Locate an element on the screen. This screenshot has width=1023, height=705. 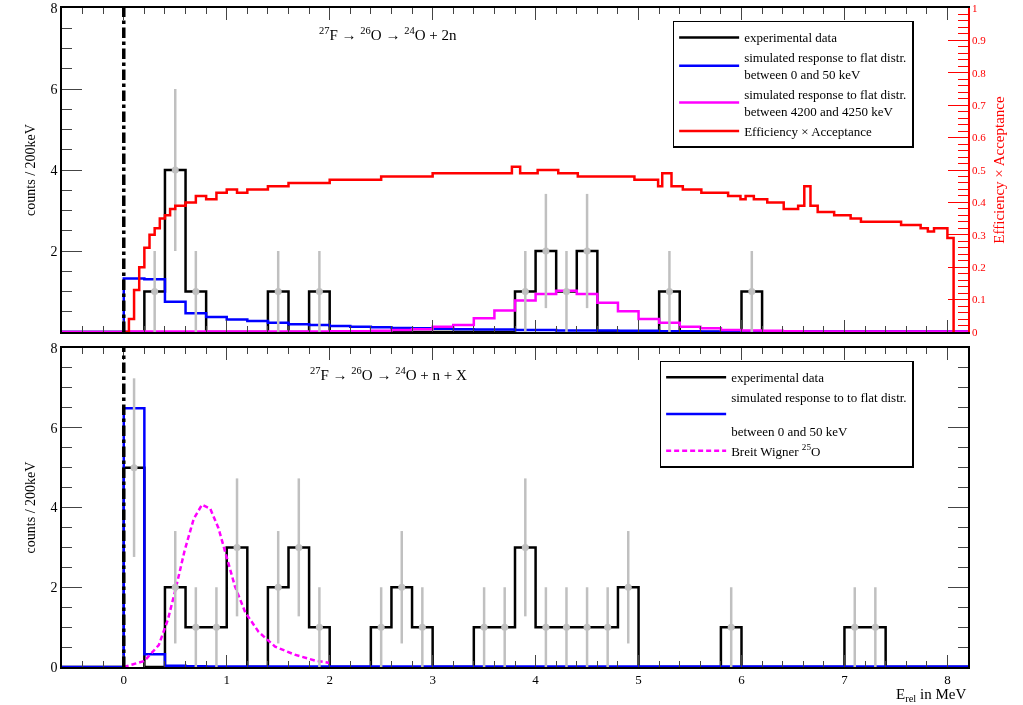
legend-label: Breit Wigner $^{25}$O is located at coordinates (776, 450).